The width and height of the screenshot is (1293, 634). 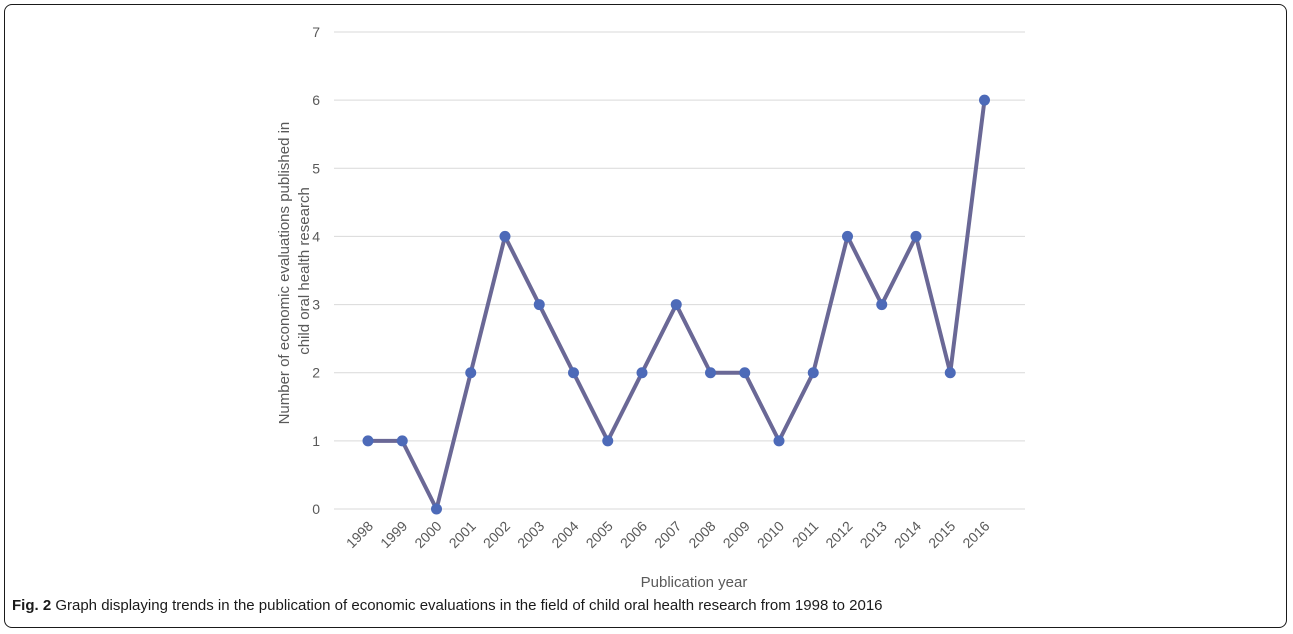 What do you see at coordinates (316, 236) in the screenshot?
I see `y-tick-label: 4` at bounding box center [316, 236].